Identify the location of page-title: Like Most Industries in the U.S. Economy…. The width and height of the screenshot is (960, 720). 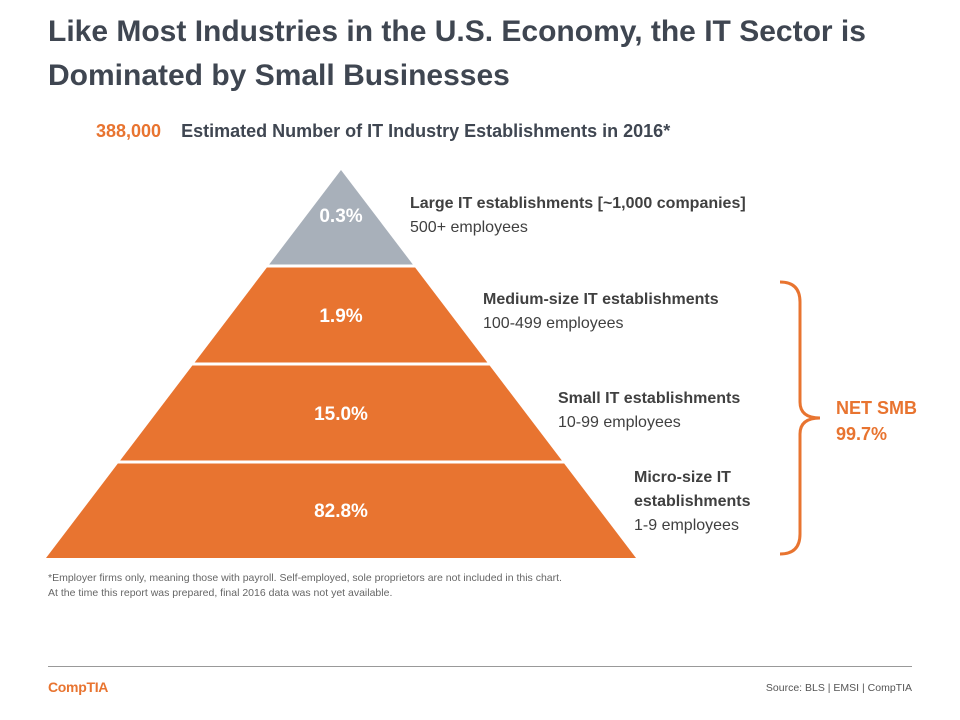
(457, 53).